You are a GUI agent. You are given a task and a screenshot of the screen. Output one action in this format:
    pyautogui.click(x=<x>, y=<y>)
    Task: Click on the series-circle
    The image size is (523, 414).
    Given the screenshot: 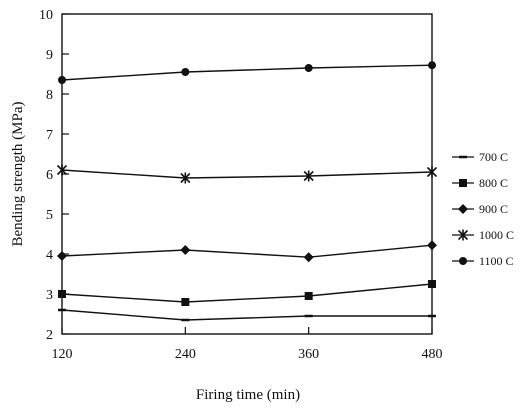 What is the action you would take?
    pyautogui.click(x=247, y=72)
    